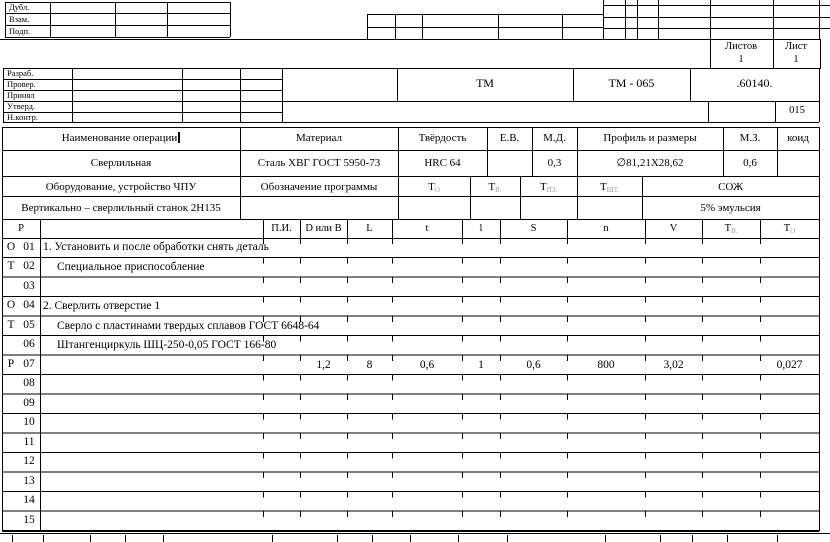 This screenshot has width=830, height=542. What do you see at coordinates (319, 187) in the screenshot?
I see `program-label: Обозначение программы` at bounding box center [319, 187].